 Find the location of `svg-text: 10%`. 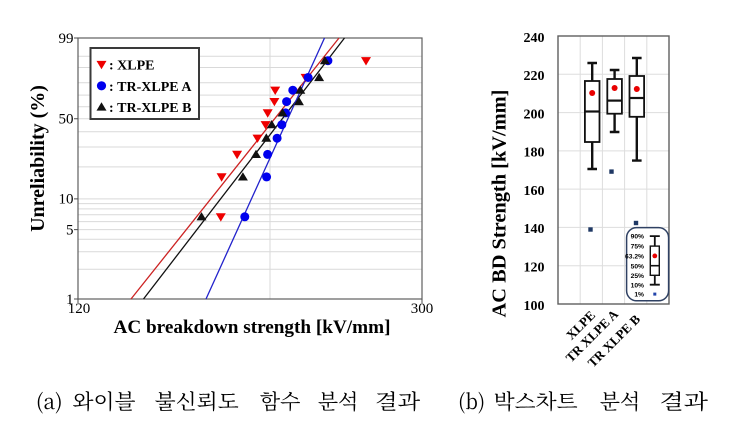

svg-text: 10% is located at coordinates (637, 285).